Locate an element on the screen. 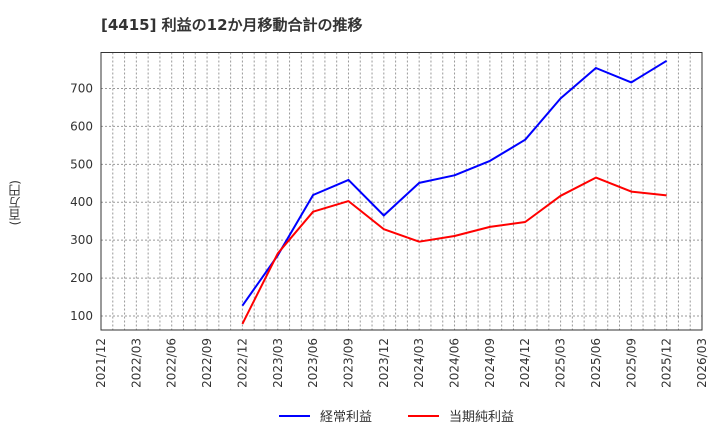  x-tick-label: 2022/09 is located at coordinates (207, 363).